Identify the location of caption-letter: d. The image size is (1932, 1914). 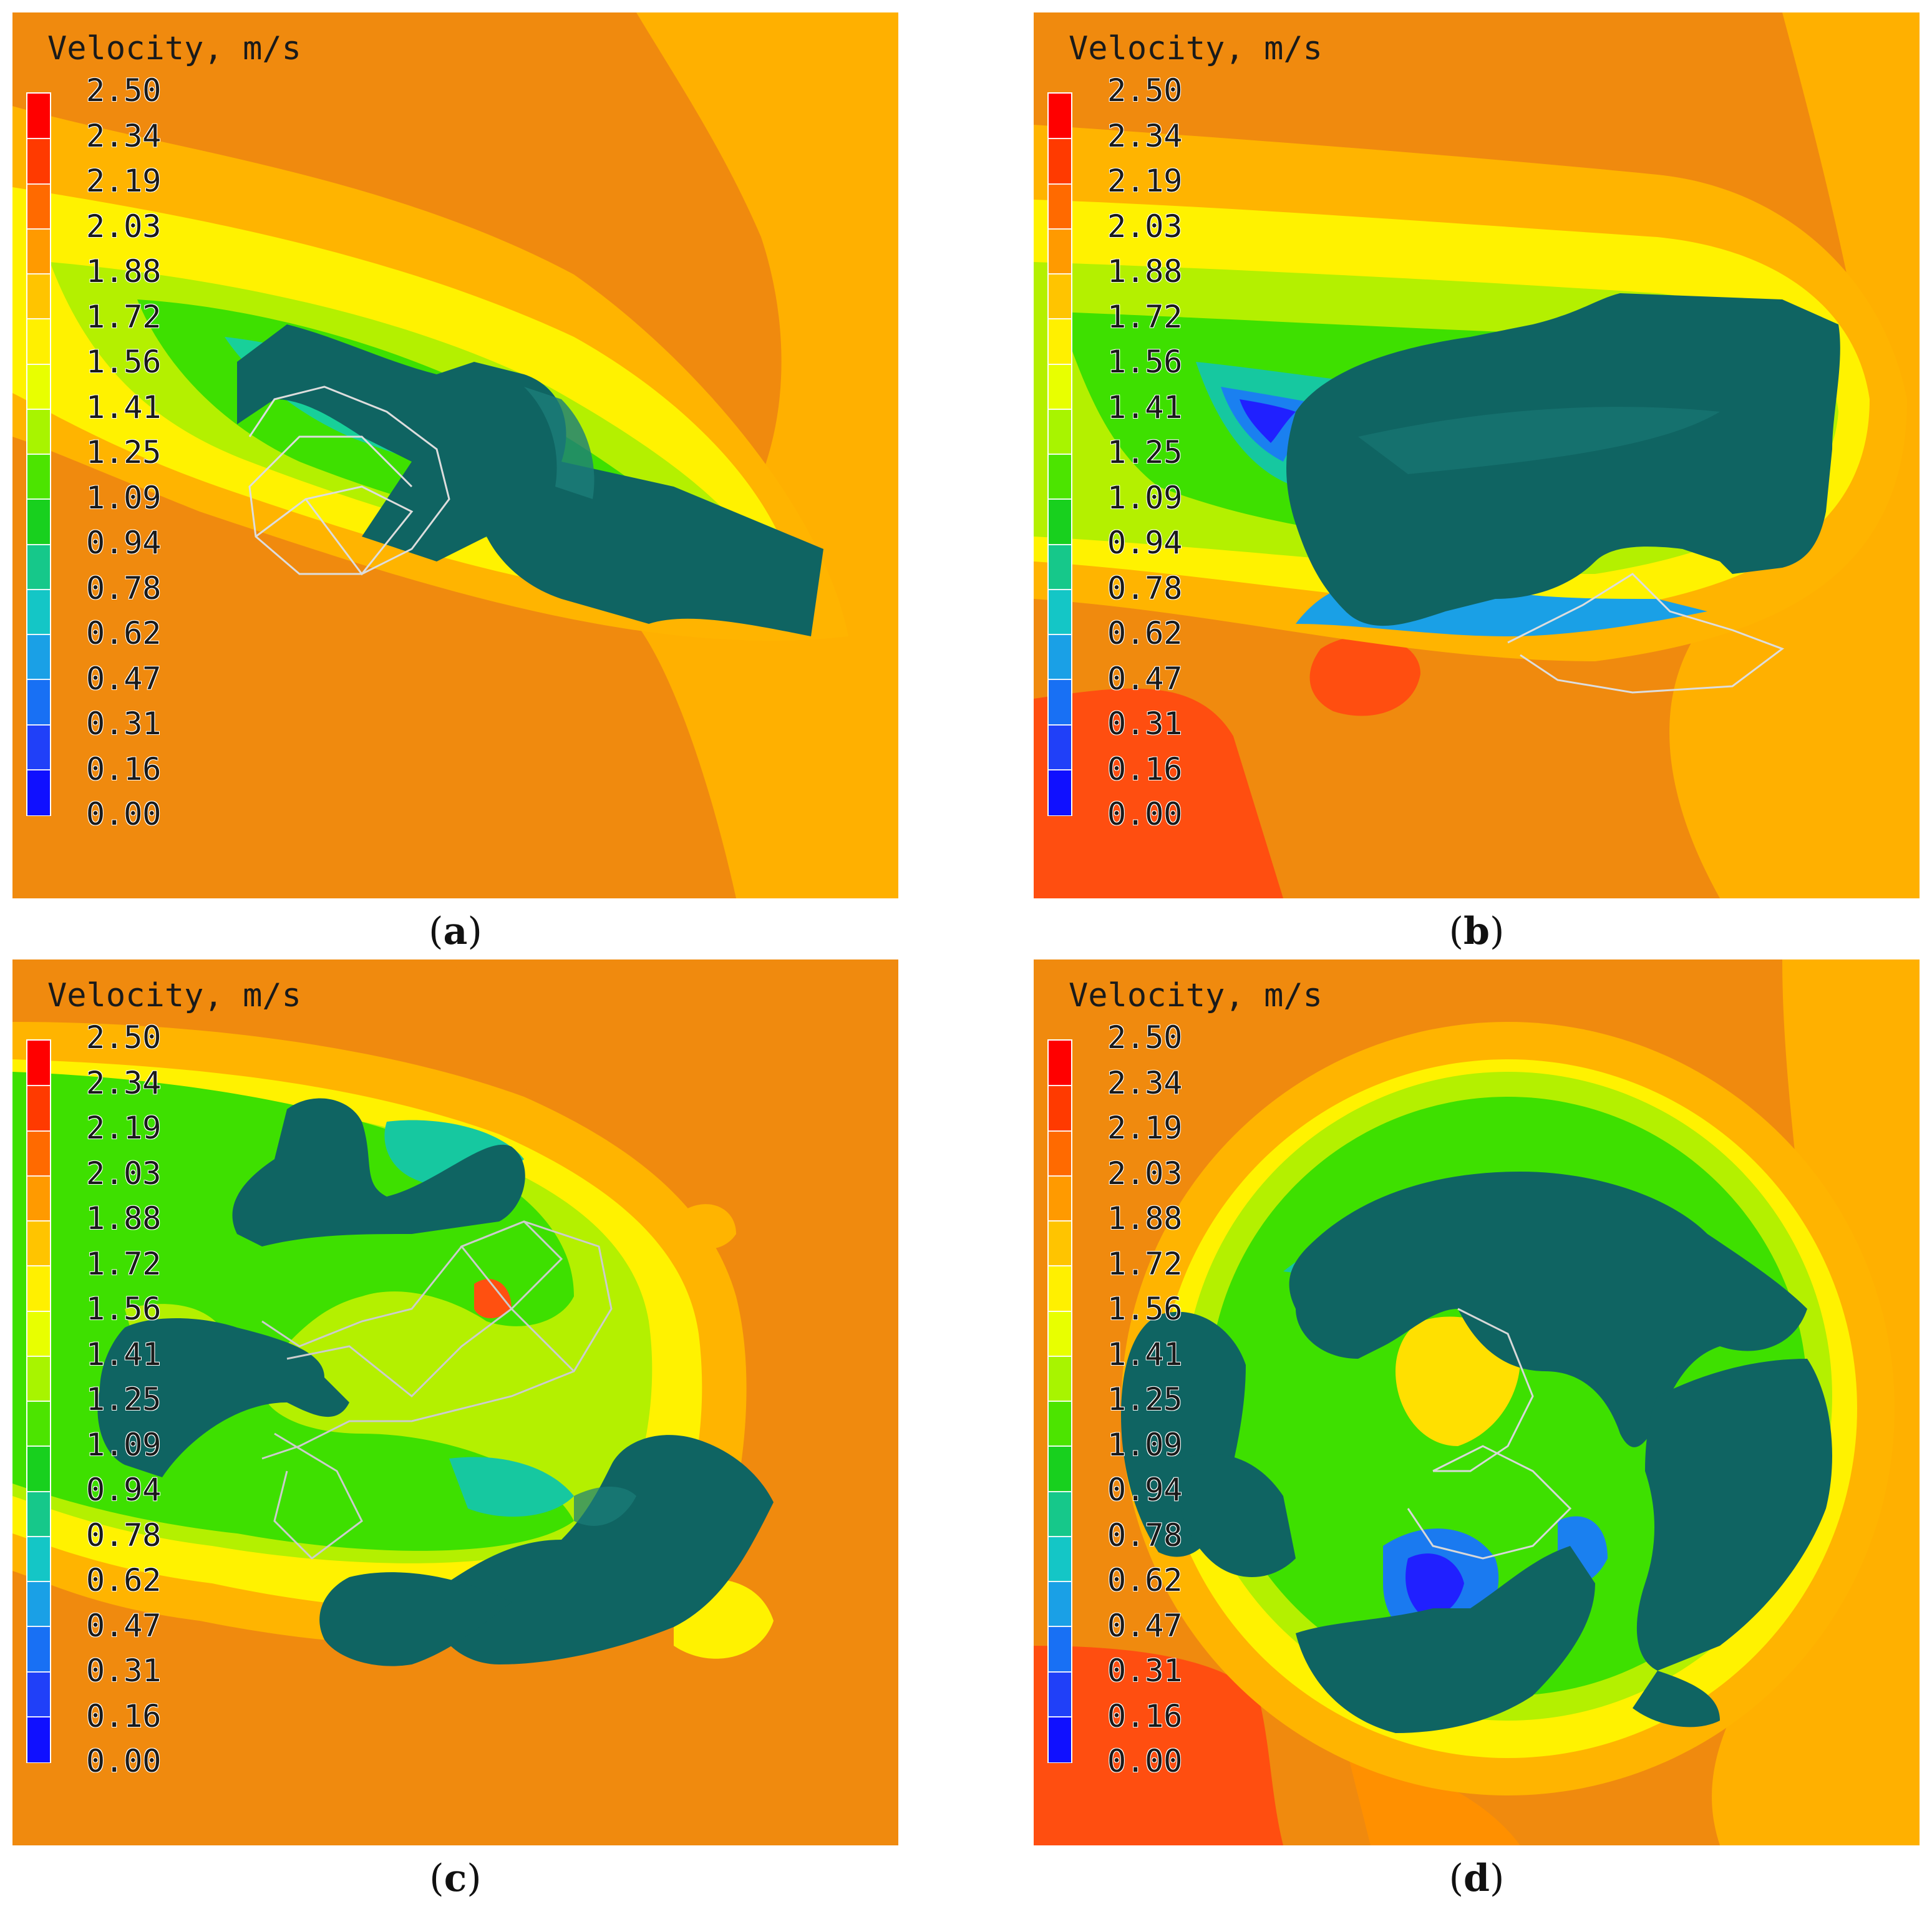
(1477, 1879).